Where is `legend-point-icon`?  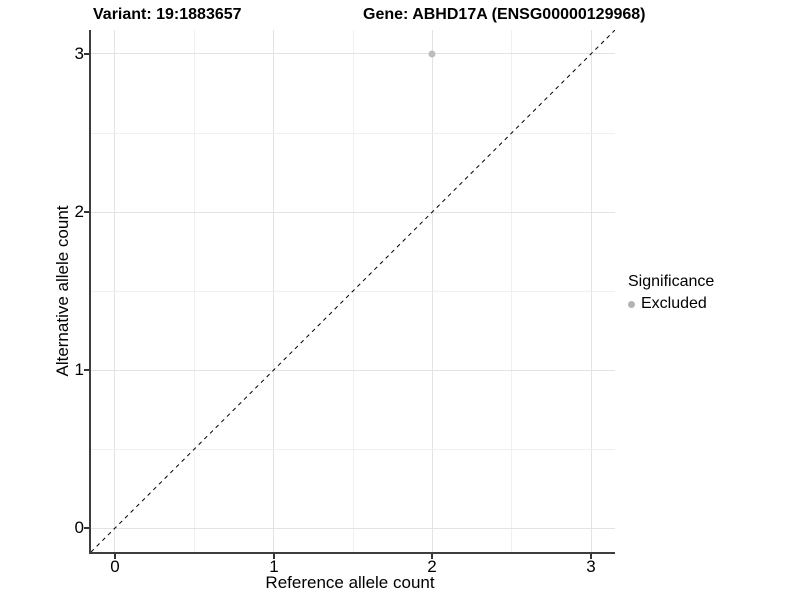 legend-point-icon is located at coordinates (631, 304).